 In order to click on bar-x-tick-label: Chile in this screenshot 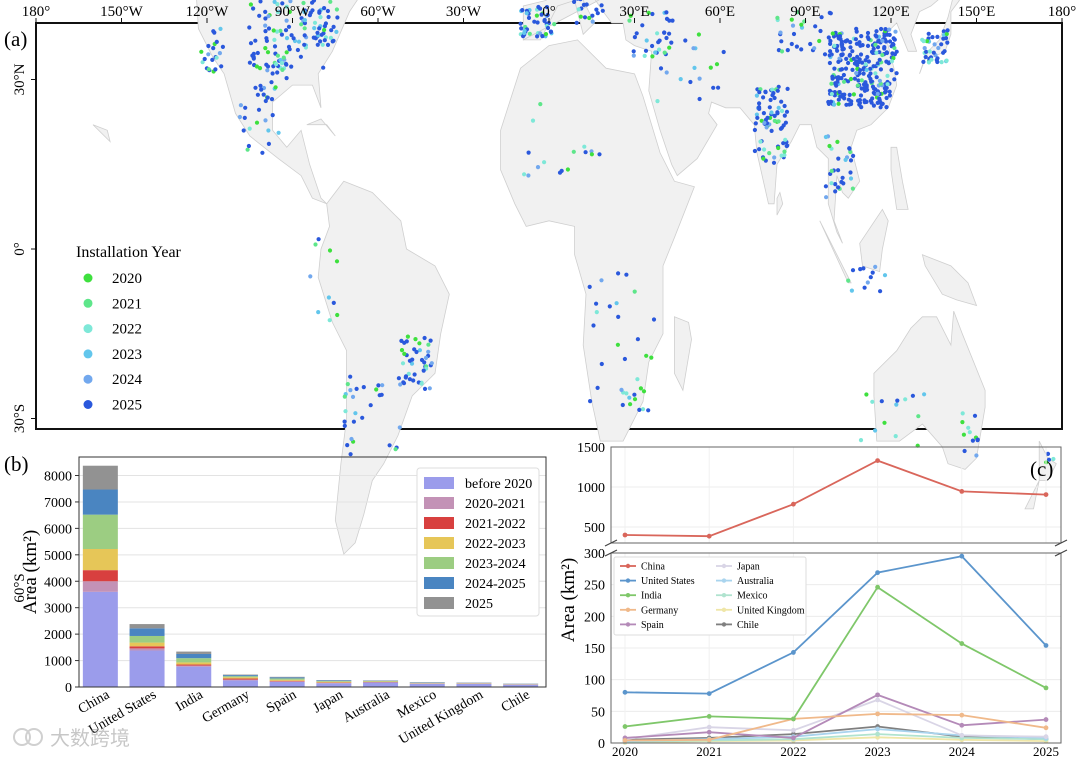, I will do `click(516, 701)`.